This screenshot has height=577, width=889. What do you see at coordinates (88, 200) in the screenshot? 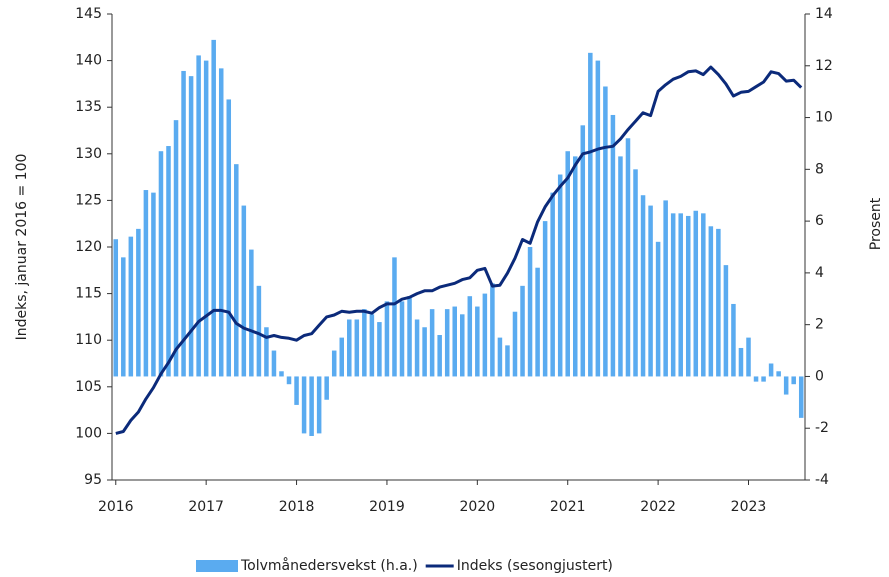
I see `y-tick-label: 125` at bounding box center [88, 200].